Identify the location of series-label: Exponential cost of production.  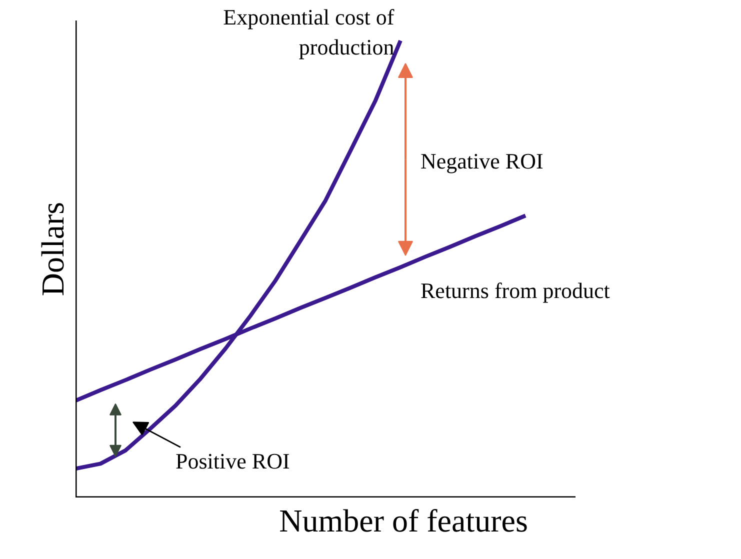
(309, 32).